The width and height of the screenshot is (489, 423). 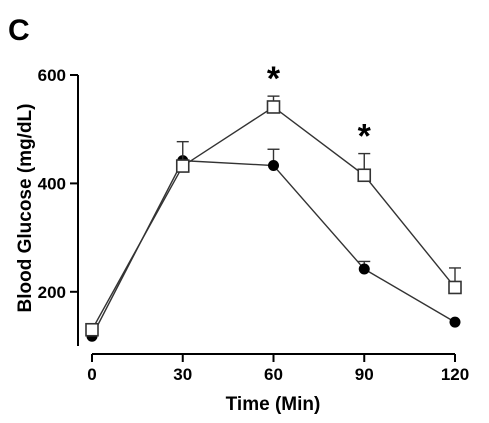 What do you see at coordinates (319, 107) in the screenshot?
I see `significance-layer: **` at bounding box center [319, 107].